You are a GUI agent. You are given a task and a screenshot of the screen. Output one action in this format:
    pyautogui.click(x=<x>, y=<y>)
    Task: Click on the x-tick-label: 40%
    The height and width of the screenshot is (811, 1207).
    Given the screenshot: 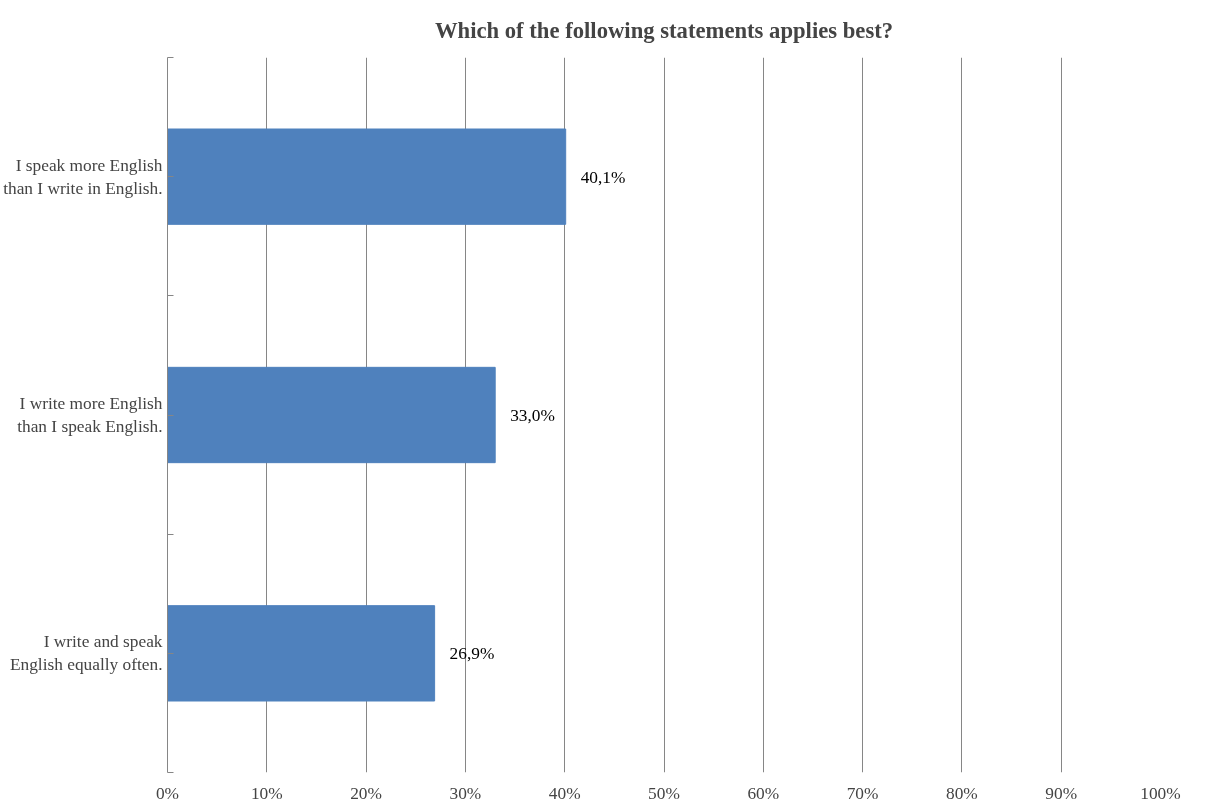 What is the action you would take?
    pyautogui.click(x=564, y=793)
    